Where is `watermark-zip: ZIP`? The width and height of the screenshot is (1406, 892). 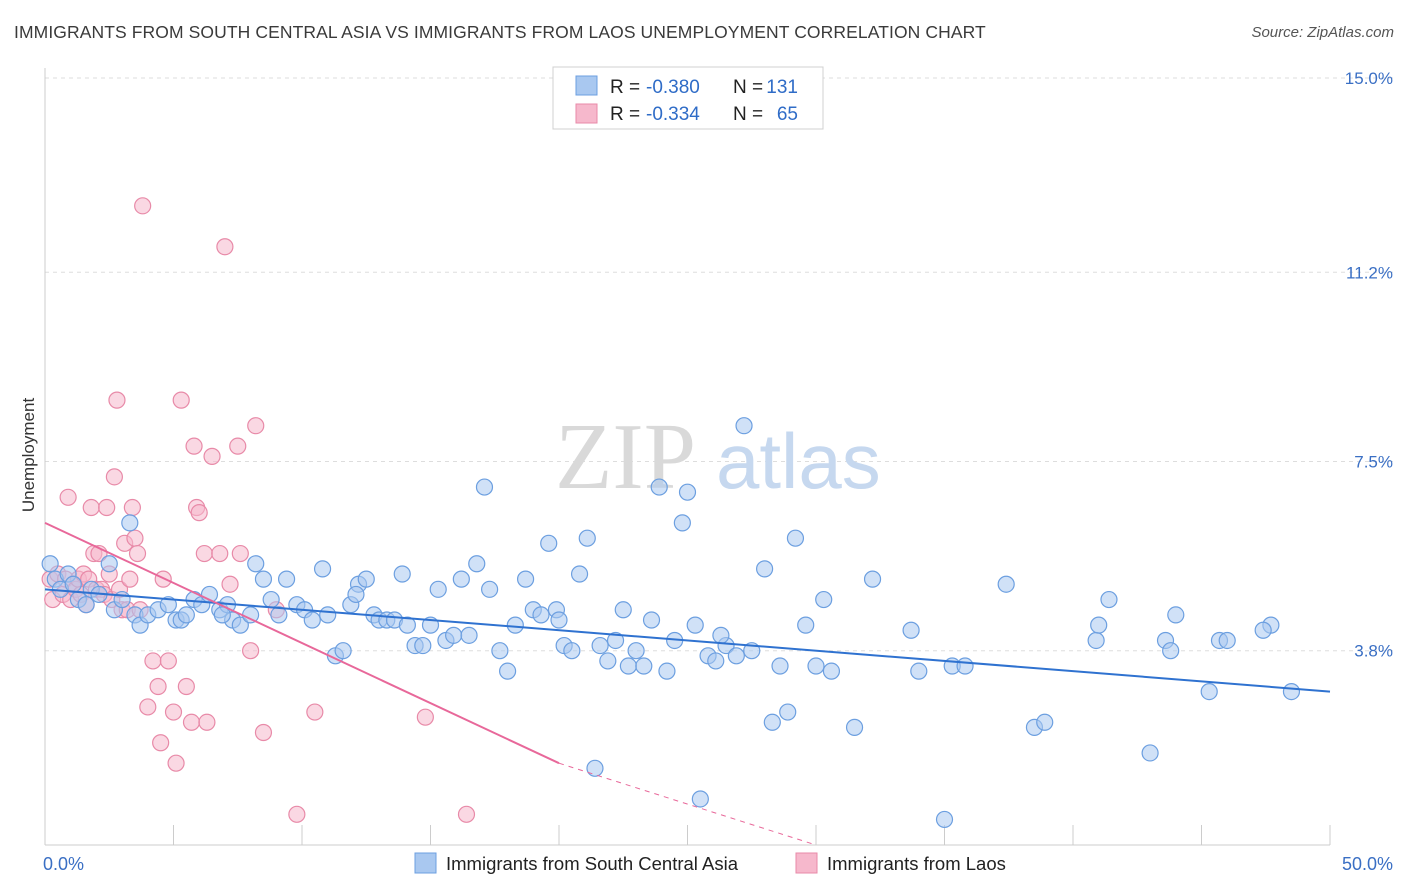 watermark-zip: ZIP is located at coordinates (625, 457).